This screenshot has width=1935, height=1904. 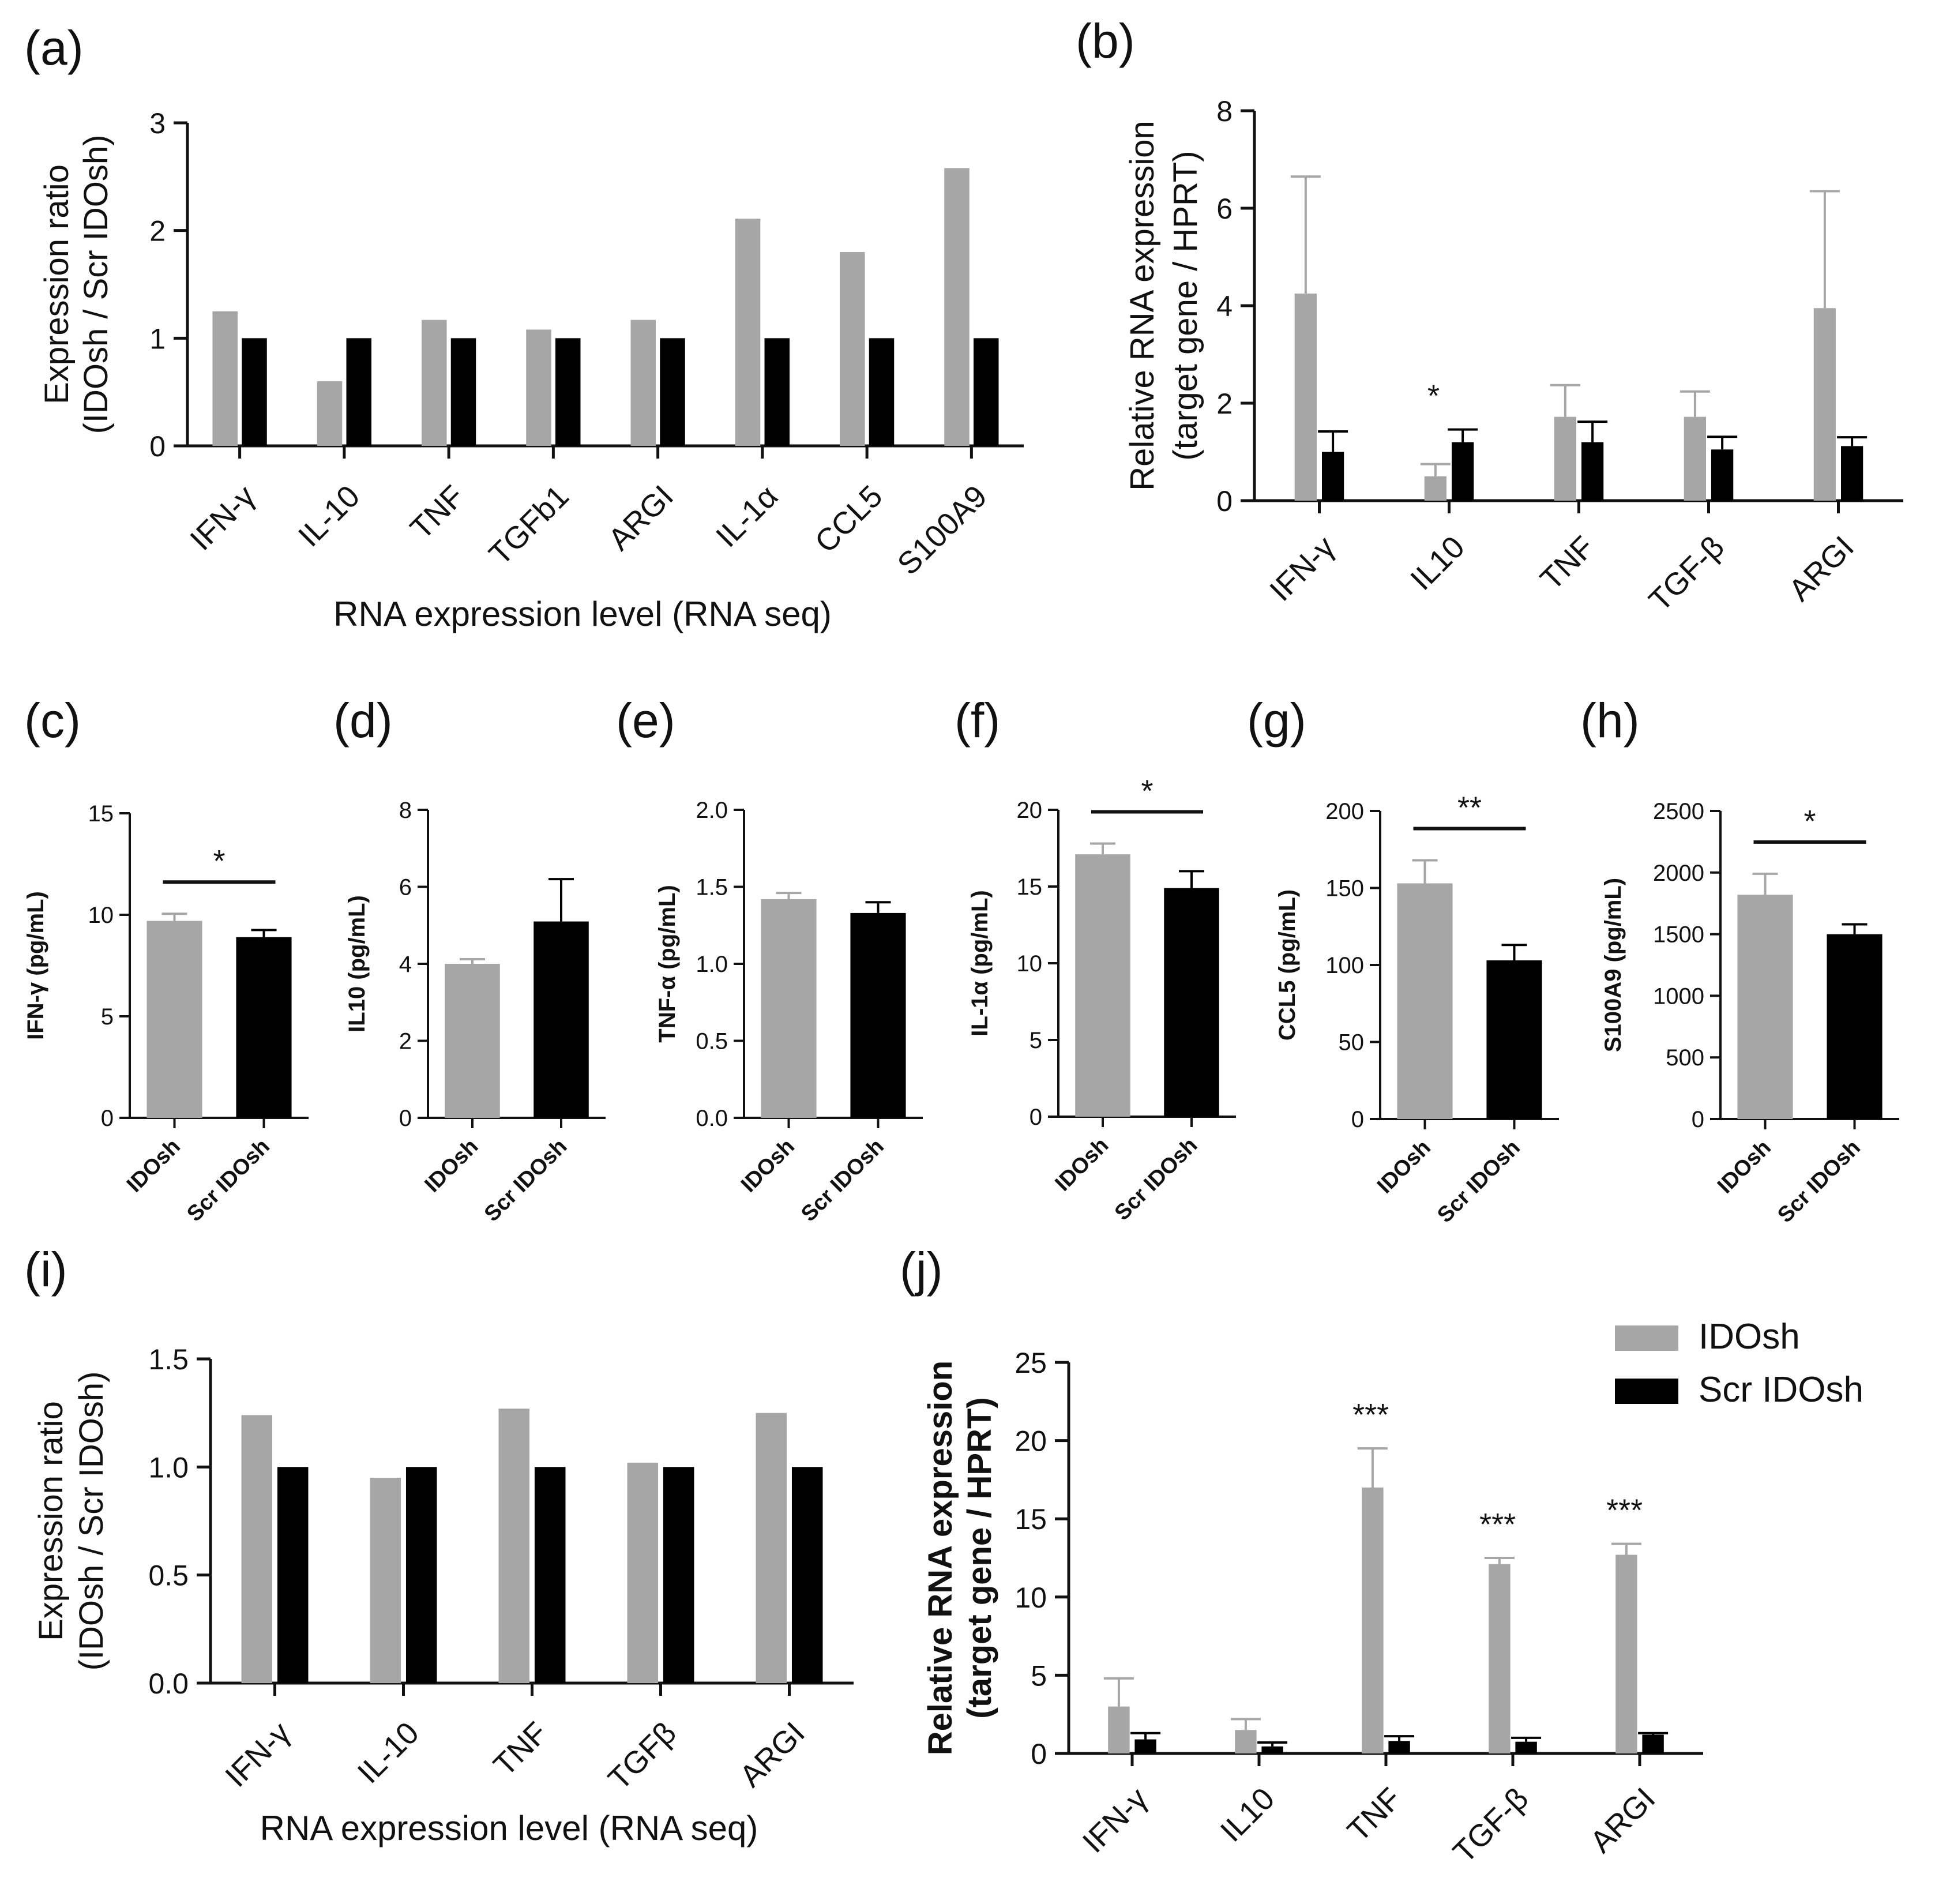 I want to click on y-axis-label: IL10 (pg/mL), so click(x=357, y=963).